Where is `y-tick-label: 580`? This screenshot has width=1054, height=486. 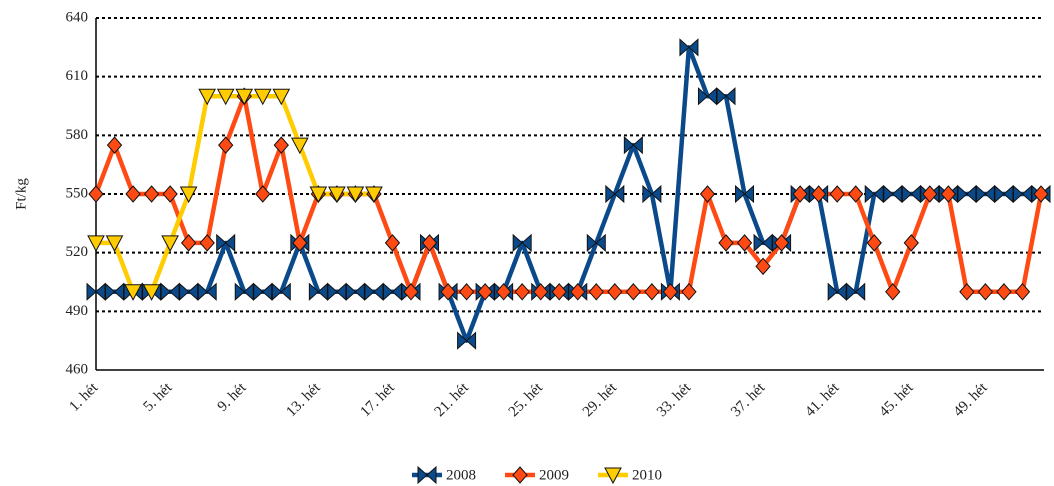
y-tick-label: 580 is located at coordinates (77, 135).